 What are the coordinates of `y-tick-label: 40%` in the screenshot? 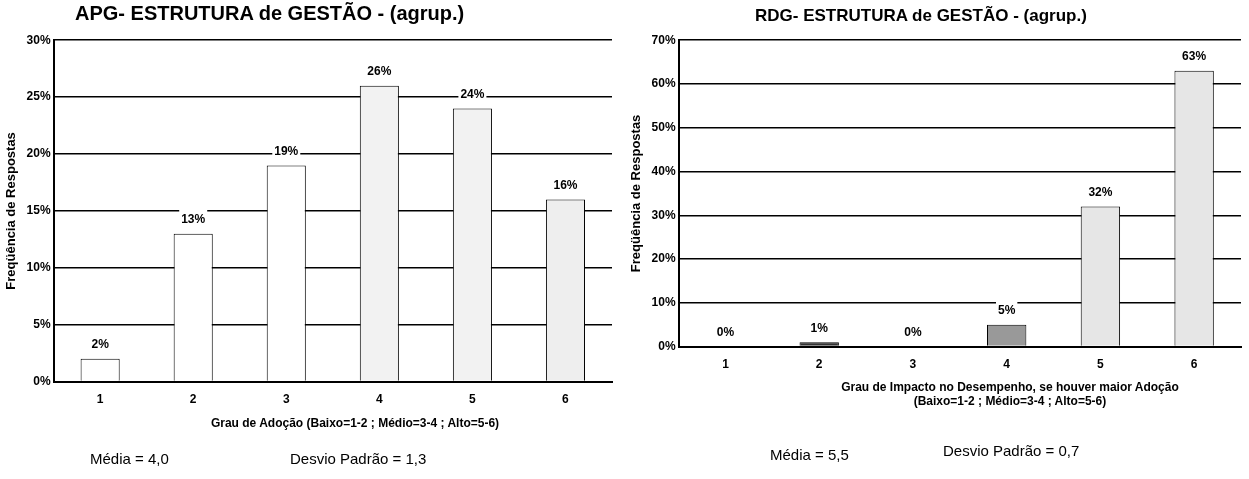 It's located at (663, 170).